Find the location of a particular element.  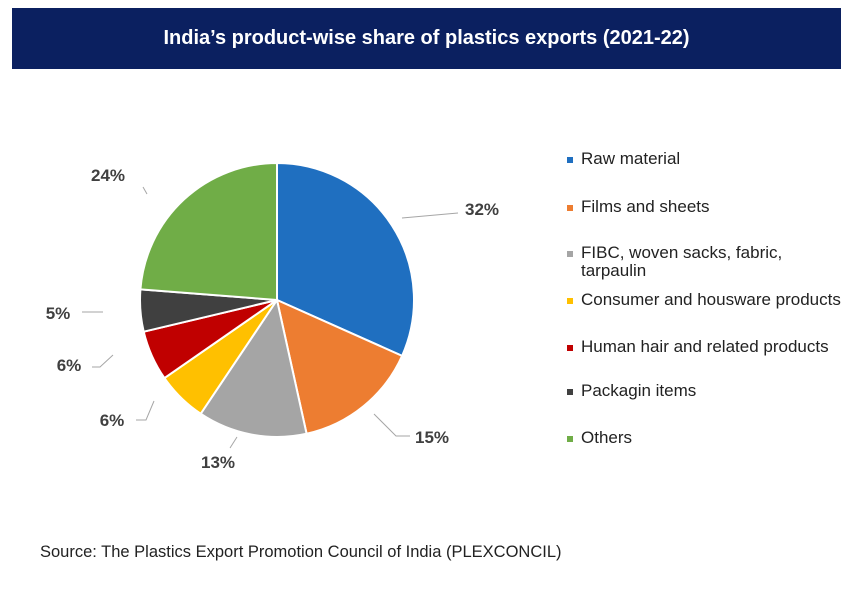

legend-label: Consumer and housware products is located at coordinates (711, 299).